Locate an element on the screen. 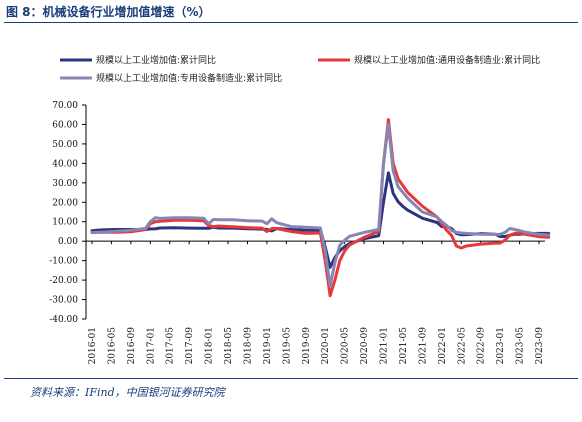 The image size is (582, 422). x-tick-label: 2018-01 is located at coordinates (210, 345).